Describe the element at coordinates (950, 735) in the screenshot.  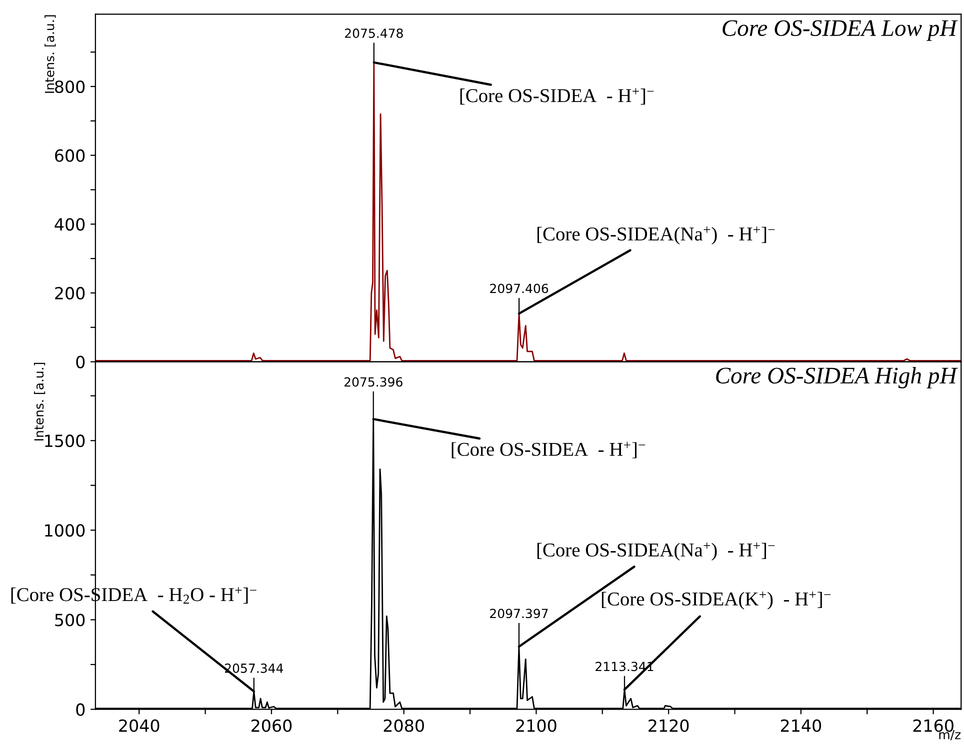
I see `x-axis-title: m/z` at that location.